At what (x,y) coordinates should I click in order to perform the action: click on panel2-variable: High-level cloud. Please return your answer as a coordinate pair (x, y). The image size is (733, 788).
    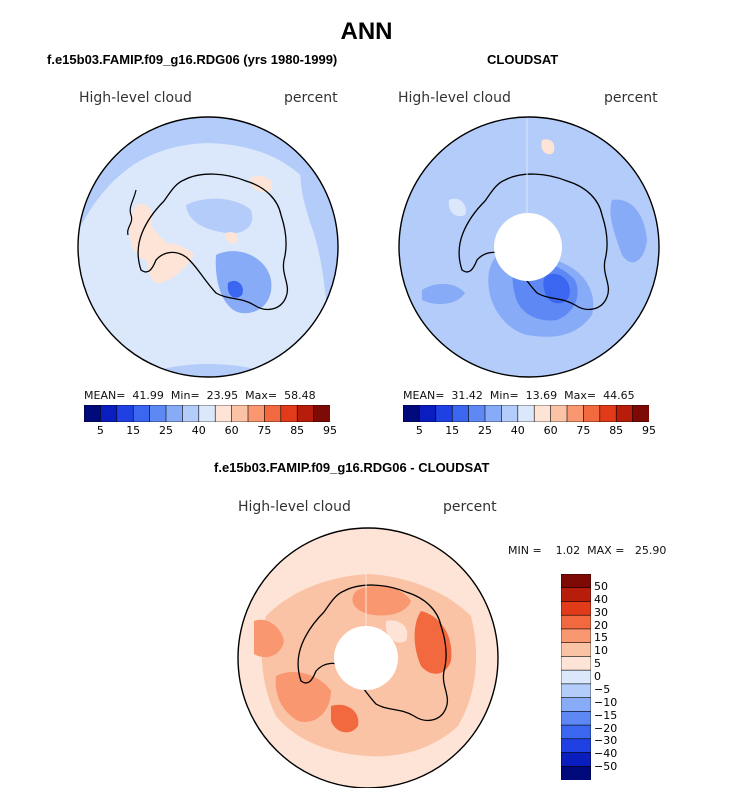
    Looking at the image, I should click on (454, 98).